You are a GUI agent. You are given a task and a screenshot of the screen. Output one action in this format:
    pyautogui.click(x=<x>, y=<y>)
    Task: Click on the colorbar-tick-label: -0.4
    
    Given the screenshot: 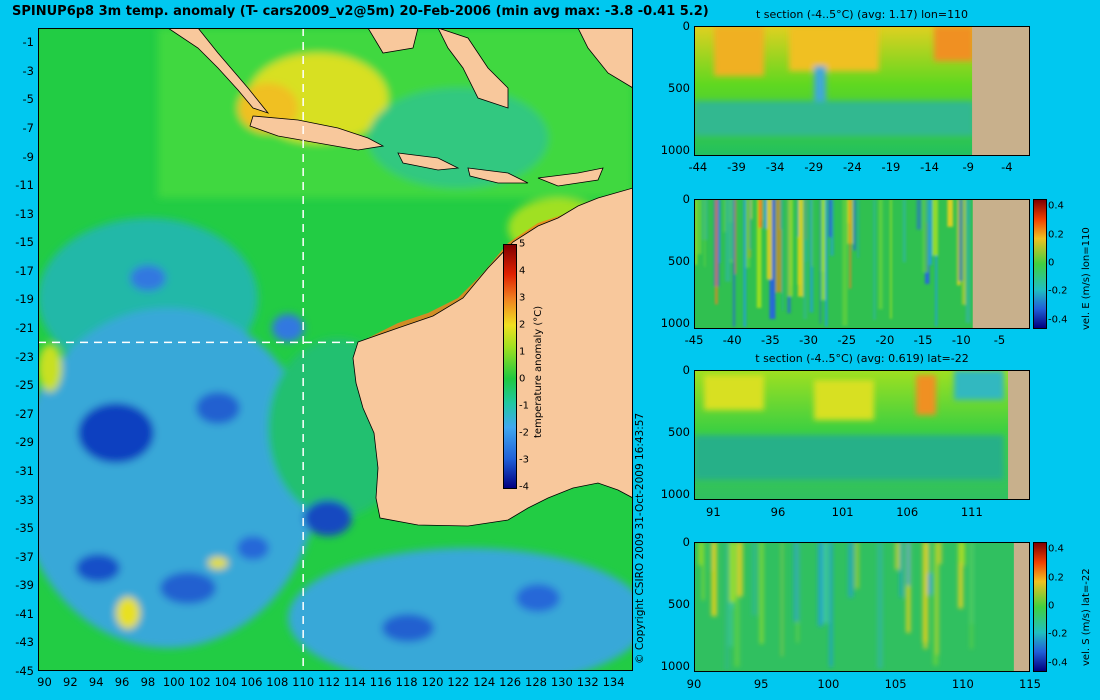 What is the action you would take?
    pyautogui.click(x=1058, y=663)
    